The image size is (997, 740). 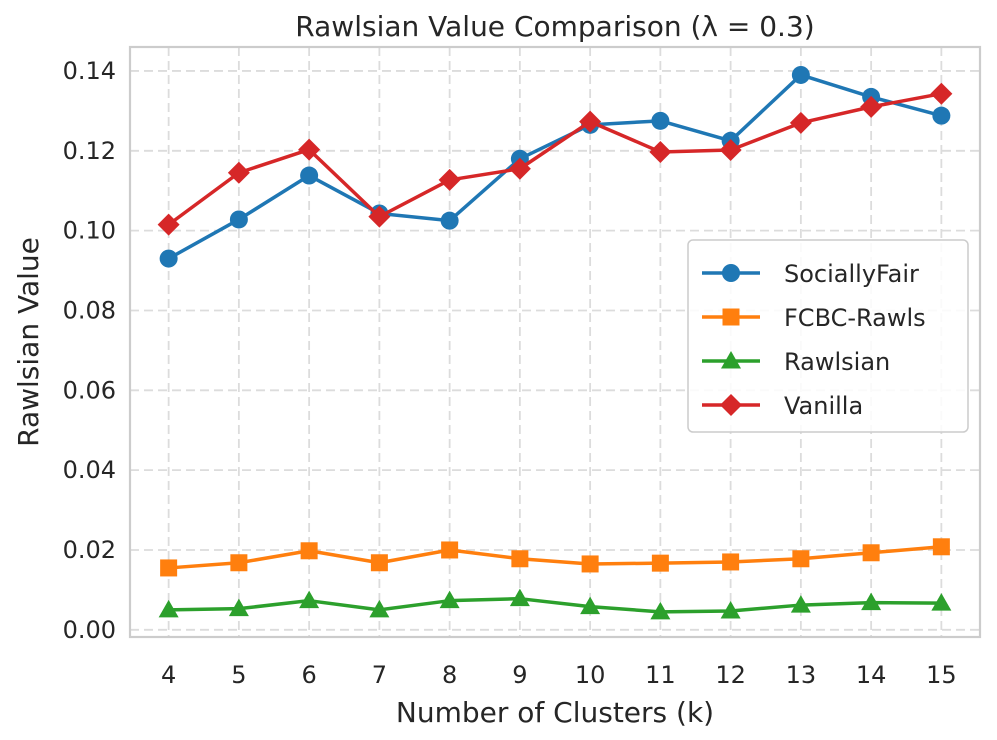 I want to click on legend-item-rawlsian: Rawlsian, so click(x=796, y=362).